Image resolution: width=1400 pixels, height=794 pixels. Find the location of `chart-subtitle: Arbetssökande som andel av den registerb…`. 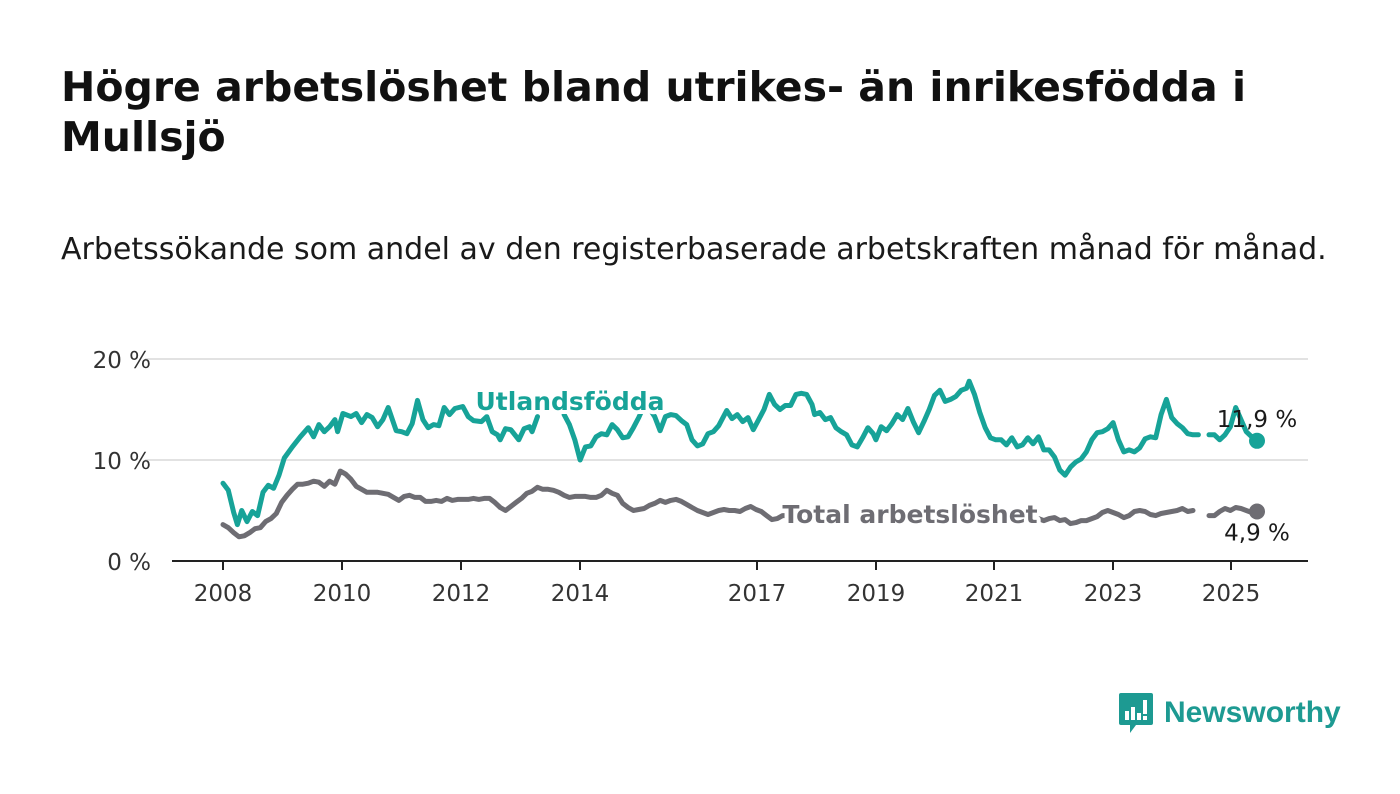

chart-subtitle: Arbetssökande som andel av den registerb… is located at coordinates (694, 249).